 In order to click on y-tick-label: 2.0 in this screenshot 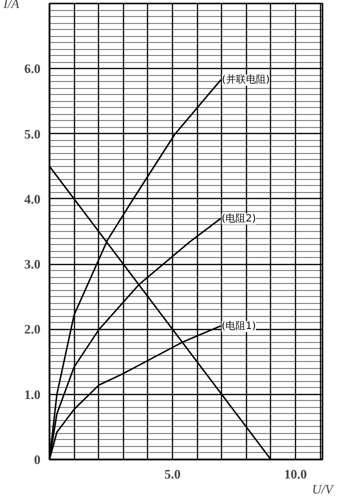, I will do `click(32, 329)`.